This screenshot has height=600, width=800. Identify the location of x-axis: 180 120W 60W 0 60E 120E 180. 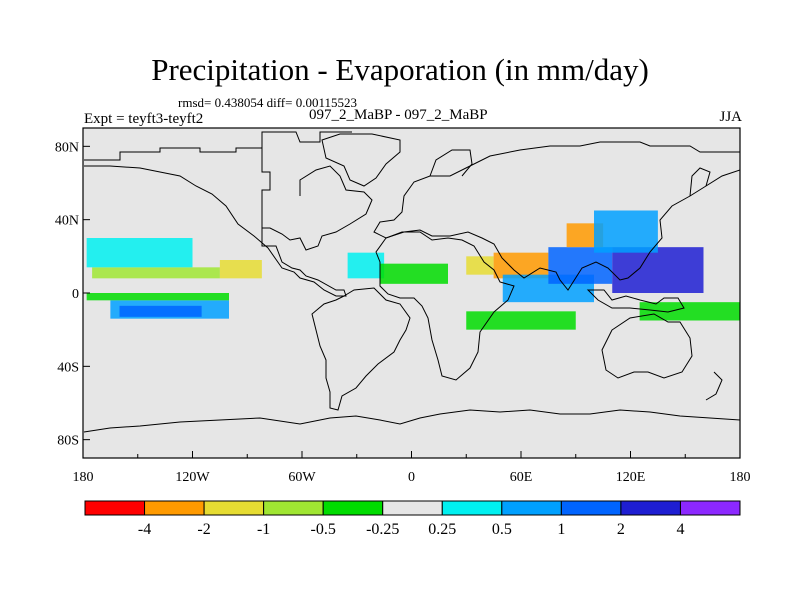
(412, 468).